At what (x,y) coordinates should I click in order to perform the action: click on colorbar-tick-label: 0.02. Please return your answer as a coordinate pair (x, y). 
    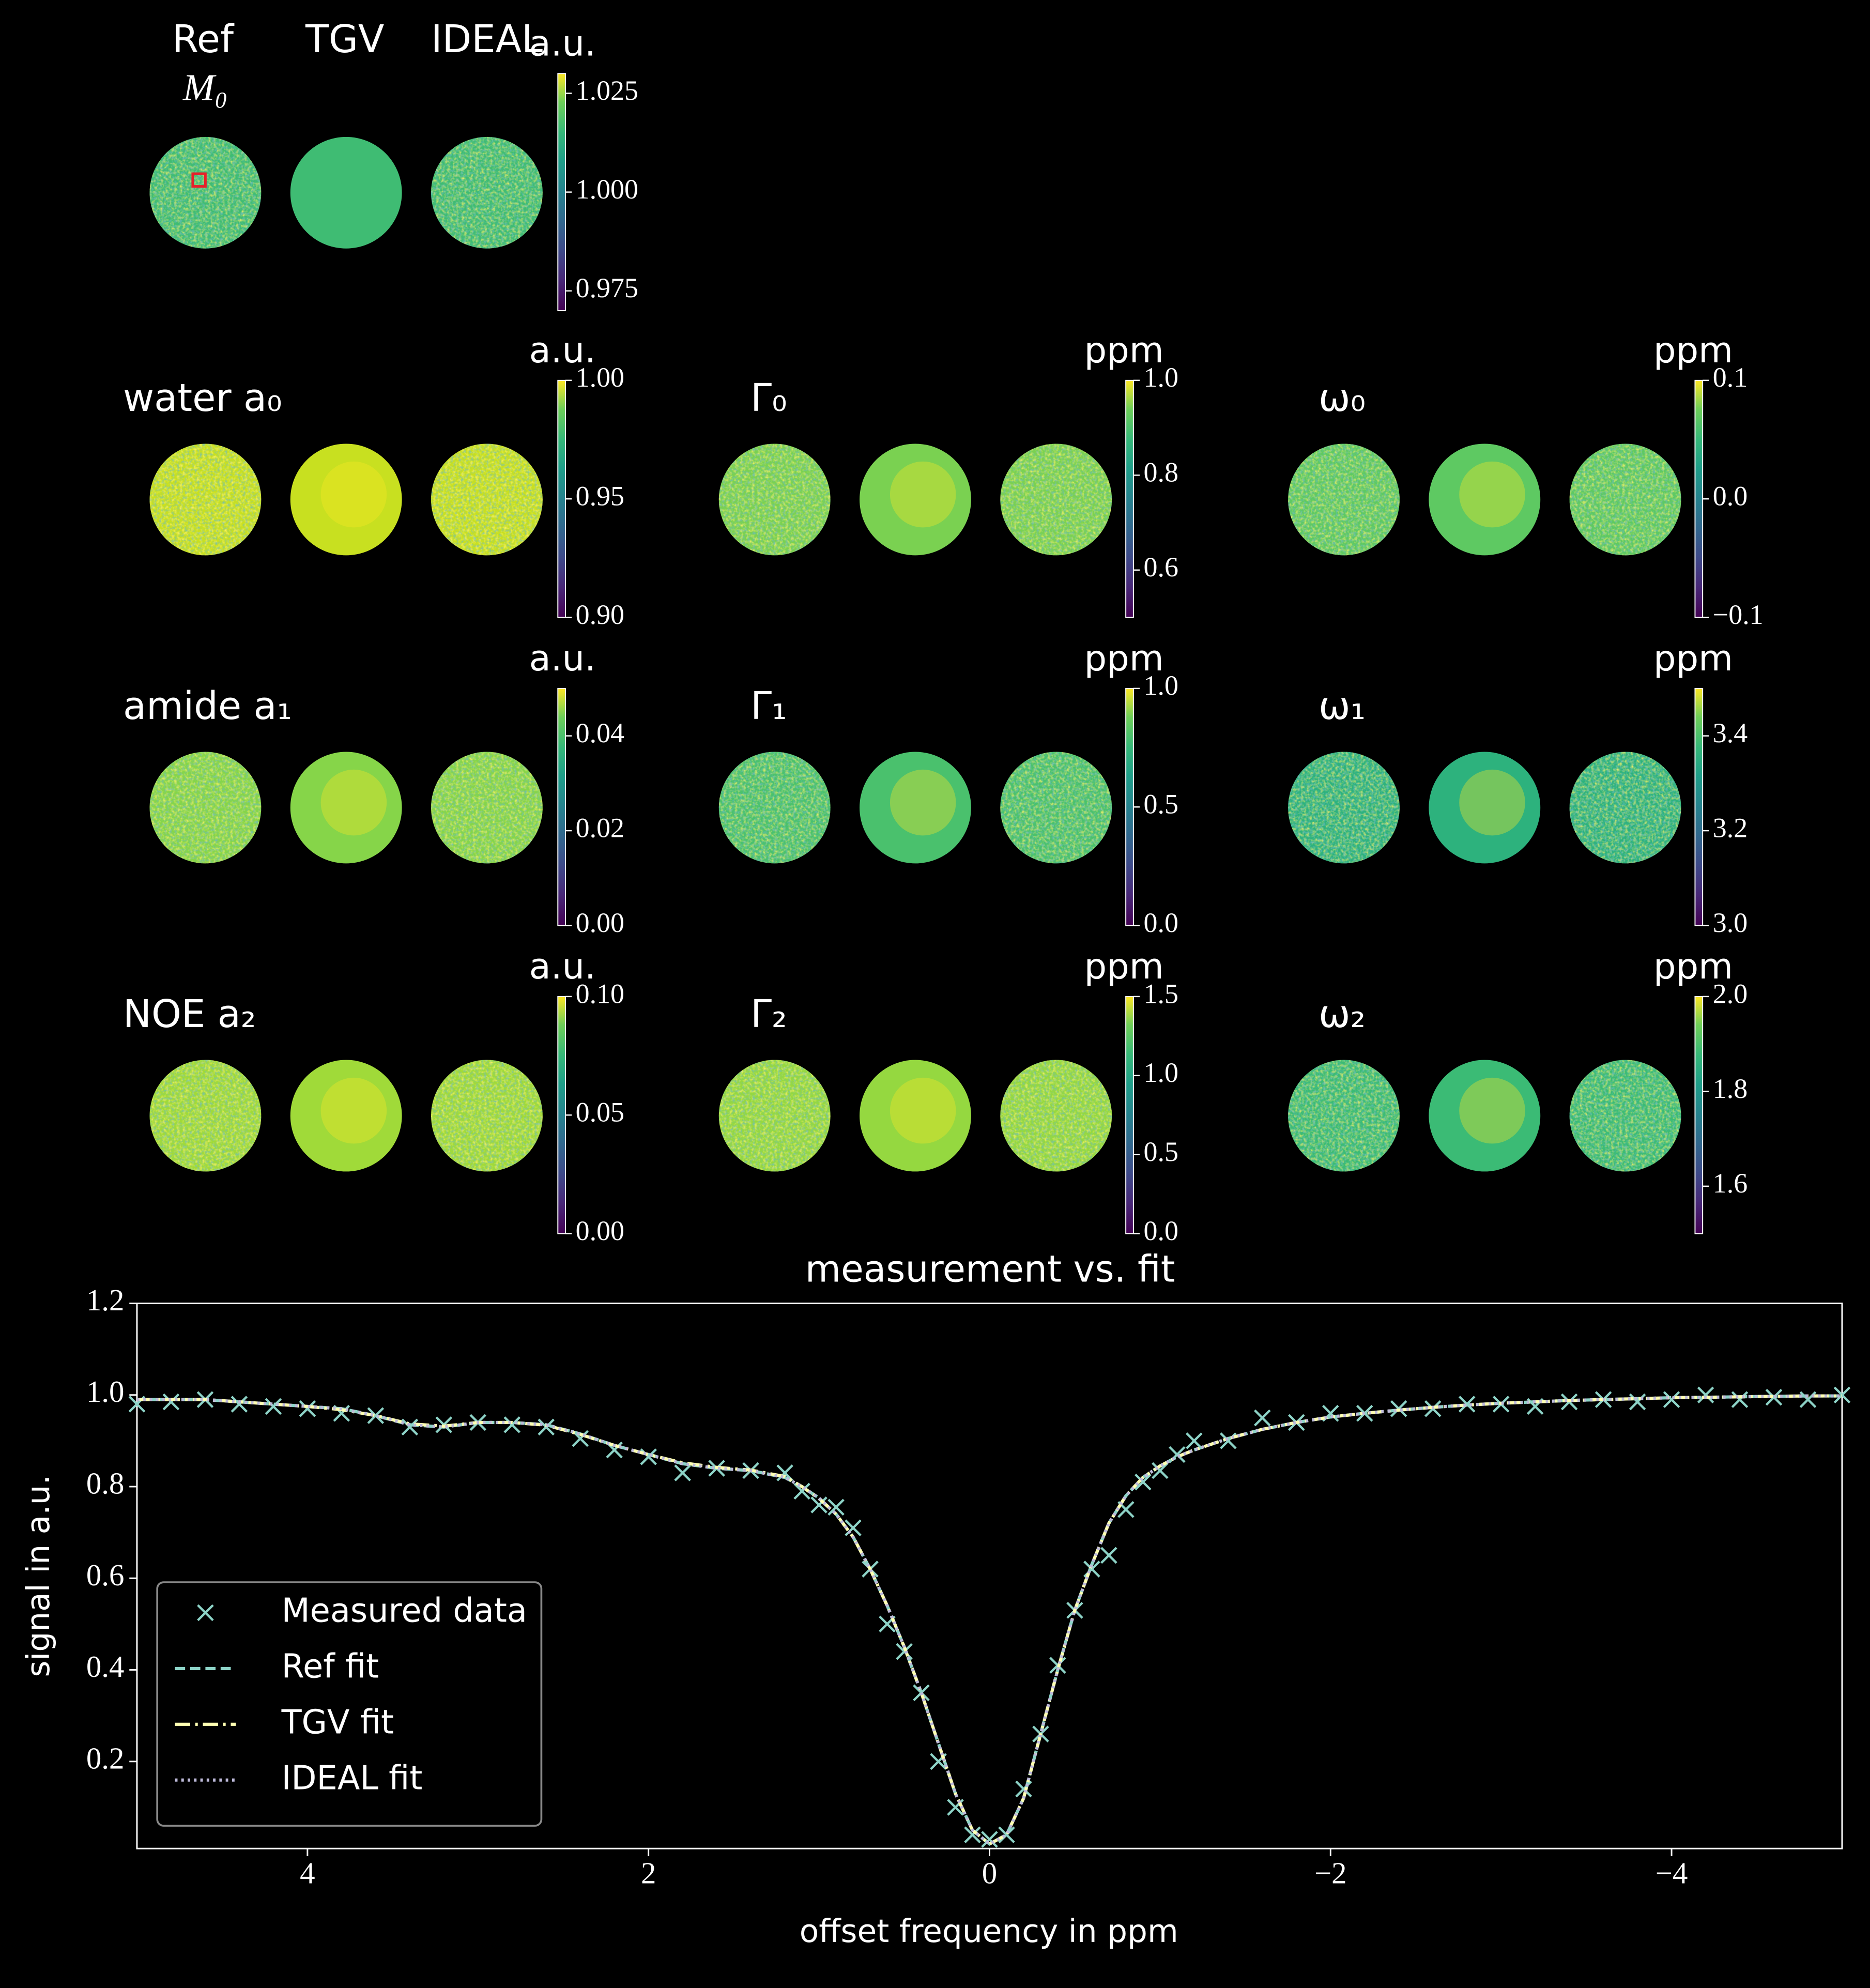
    Looking at the image, I should click on (600, 827).